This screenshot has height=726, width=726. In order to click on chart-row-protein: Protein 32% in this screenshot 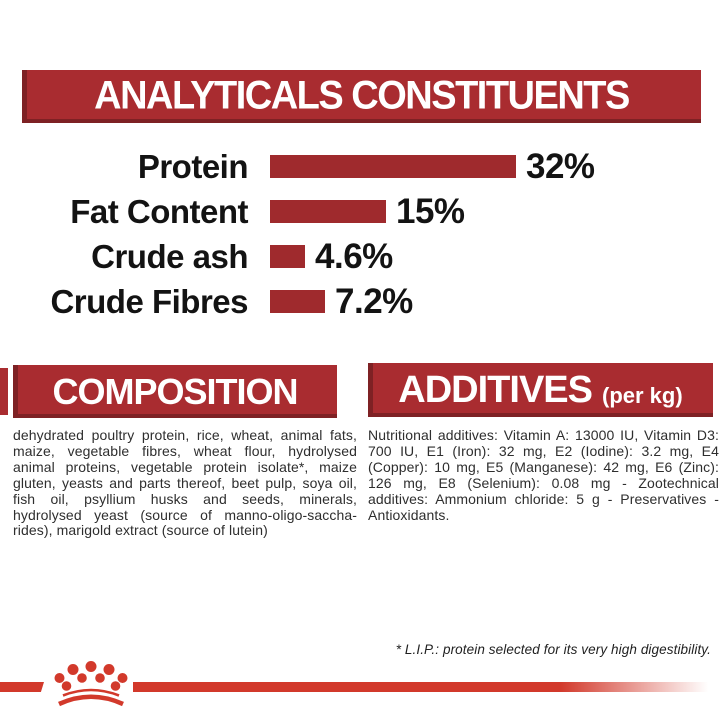, I will do `click(363, 166)`.